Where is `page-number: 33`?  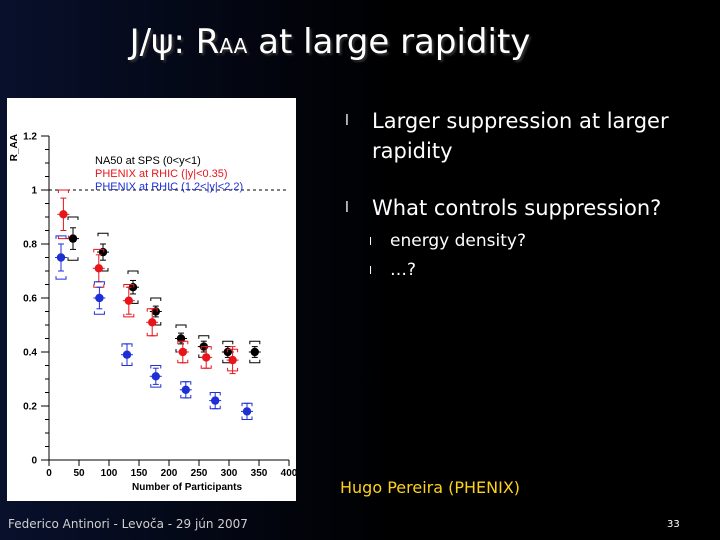 page-number: 33 is located at coordinates (673, 524).